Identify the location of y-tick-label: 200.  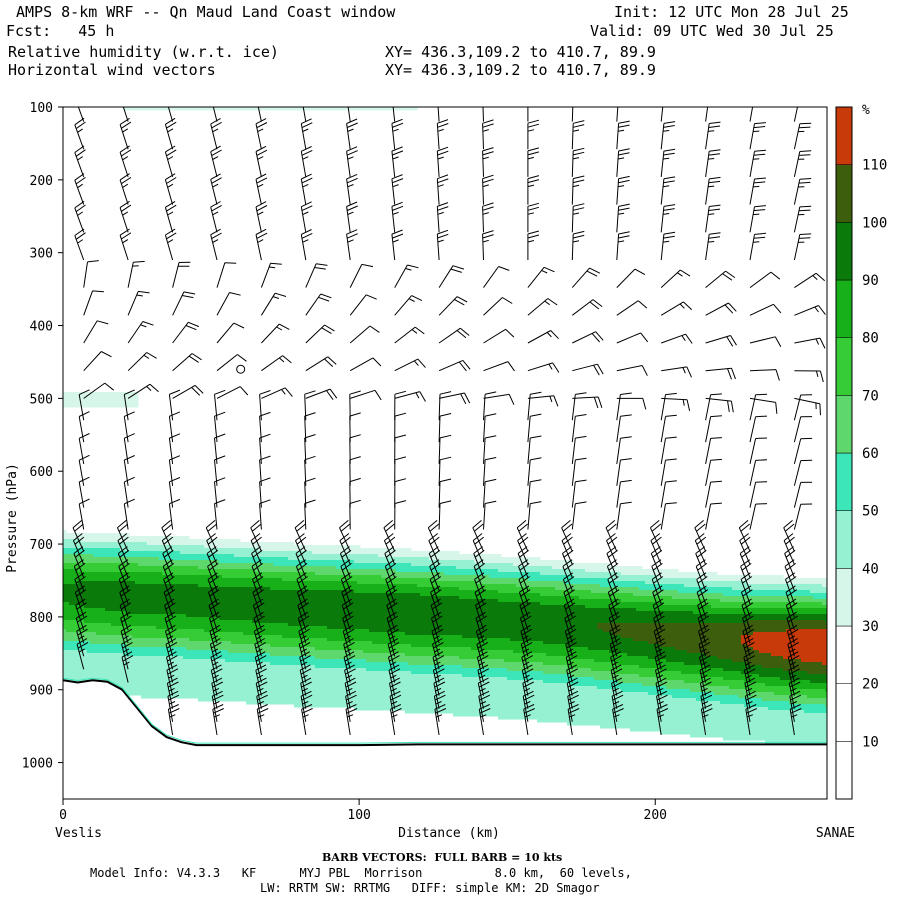
(41, 181).